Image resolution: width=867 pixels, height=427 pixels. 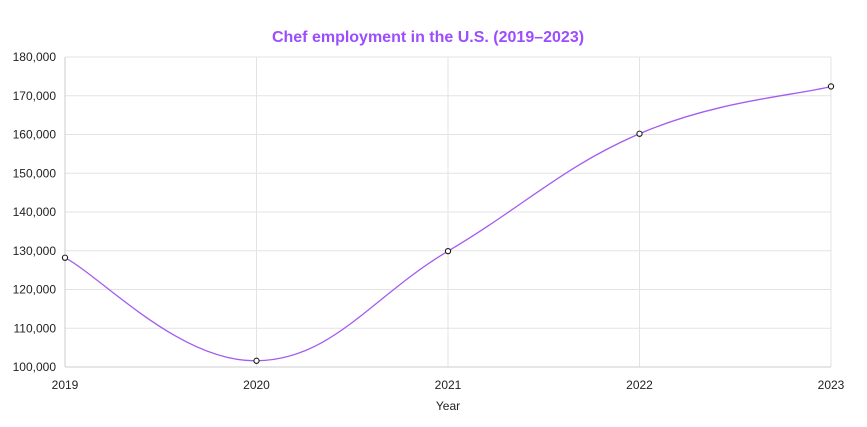 I want to click on y-tick-label: 140,000, so click(x=35, y=212).